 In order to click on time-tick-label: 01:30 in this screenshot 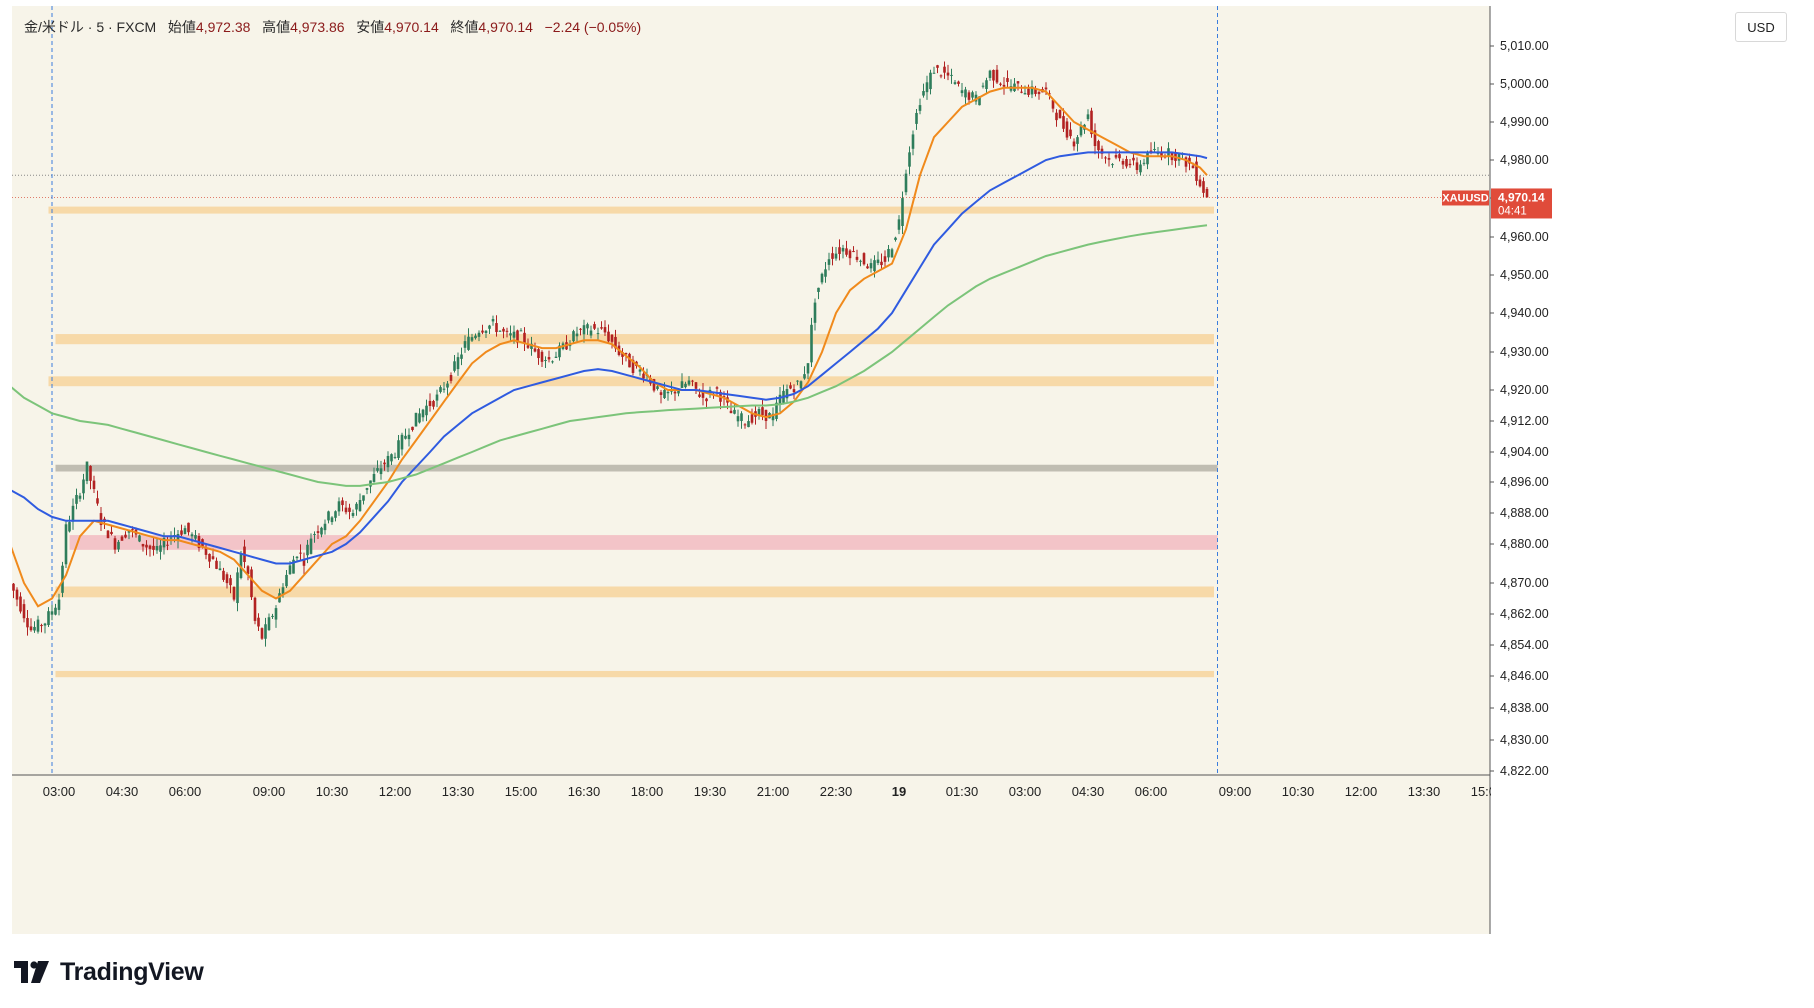, I will do `click(962, 791)`.